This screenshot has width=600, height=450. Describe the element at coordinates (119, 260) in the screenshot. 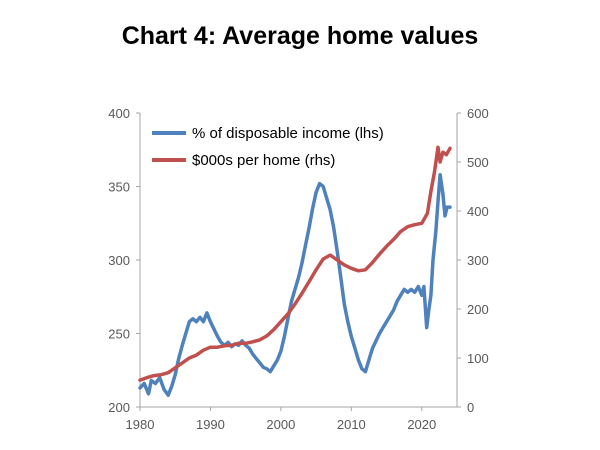

I see `left-y-tick-label: 300` at that location.